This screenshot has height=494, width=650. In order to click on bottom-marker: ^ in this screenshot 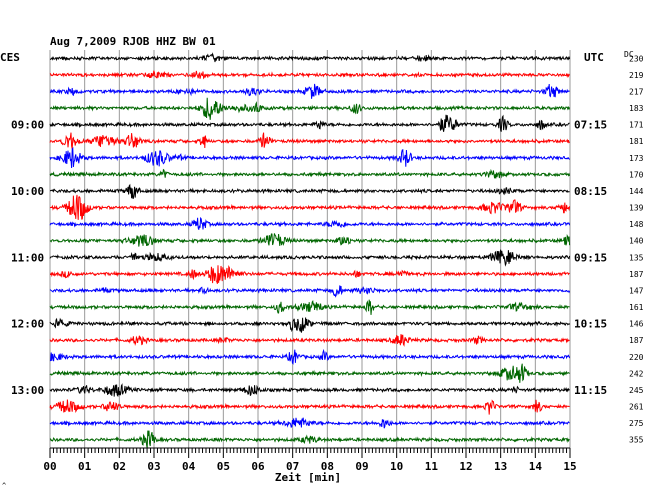, I will do `click(4, 486)`.